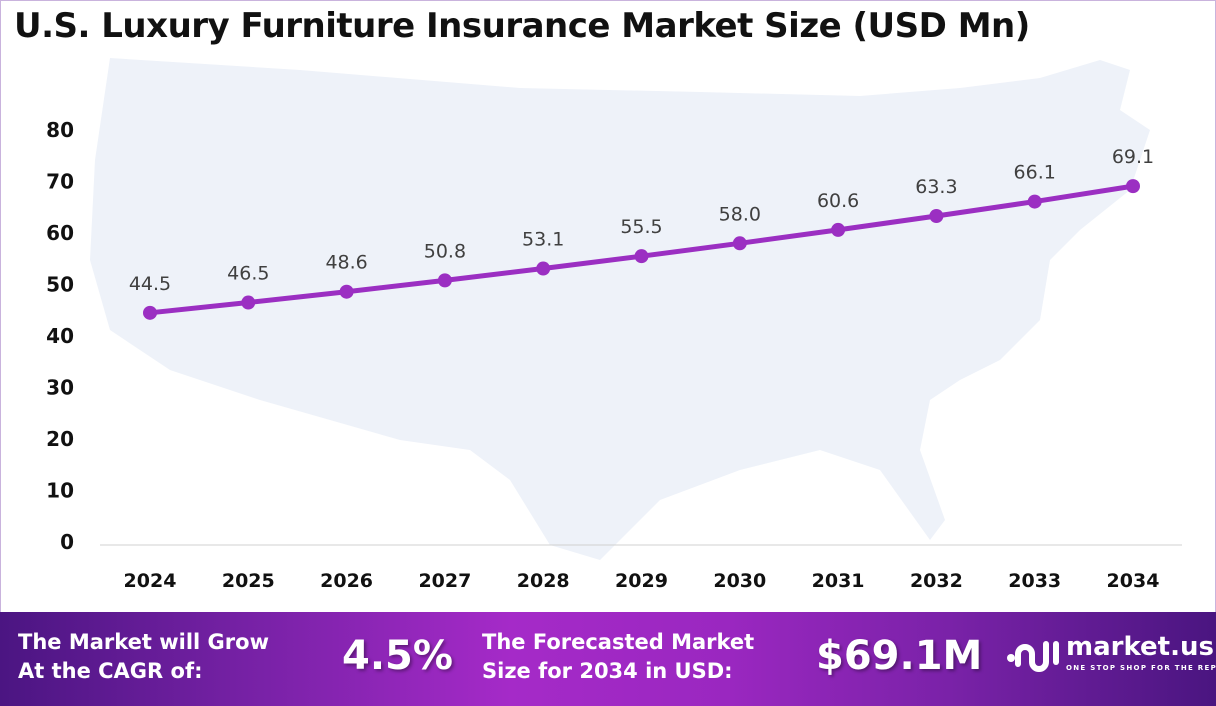  Describe the element at coordinates (444, 581) in the screenshot. I see `x-tick-label: 2027` at that location.